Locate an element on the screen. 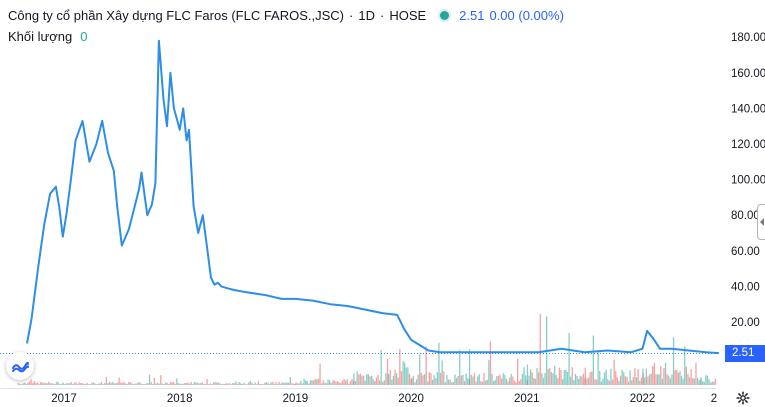  y-tick-label: 100.00 is located at coordinates (748, 181).